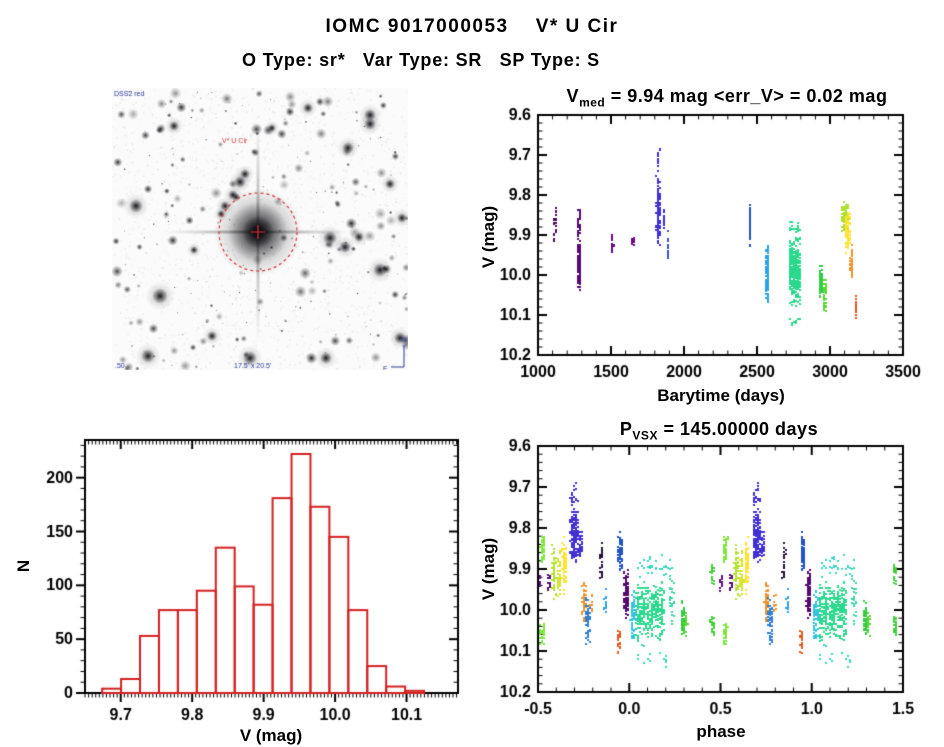 This screenshot has width=944, height=747. Describe the element at coordinates (488, 569) in the screenshot. I see `phase-curve-y-axis-label: V (mag)` at that location.